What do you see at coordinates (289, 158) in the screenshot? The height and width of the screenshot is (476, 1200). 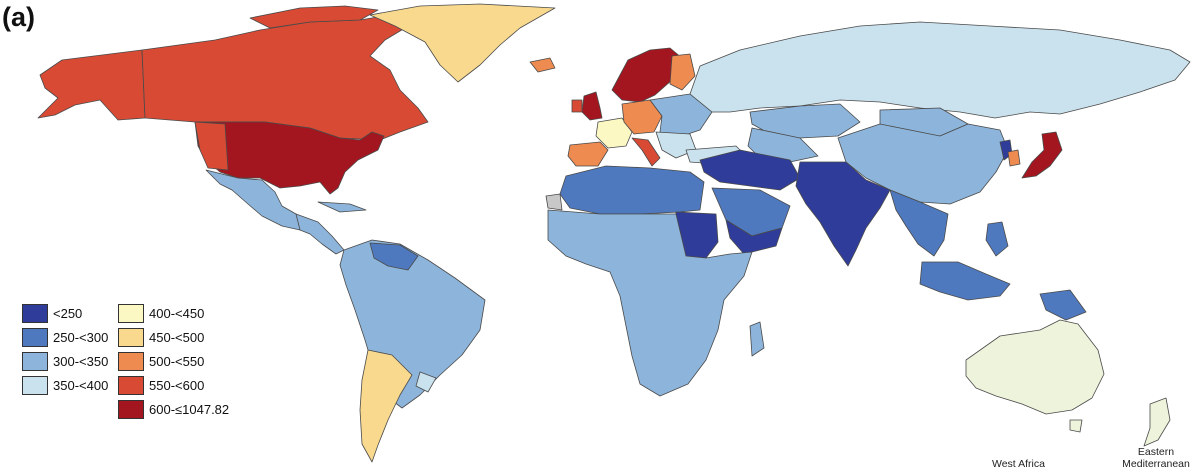 I see `region-usa` at bounding box center [289, 158].